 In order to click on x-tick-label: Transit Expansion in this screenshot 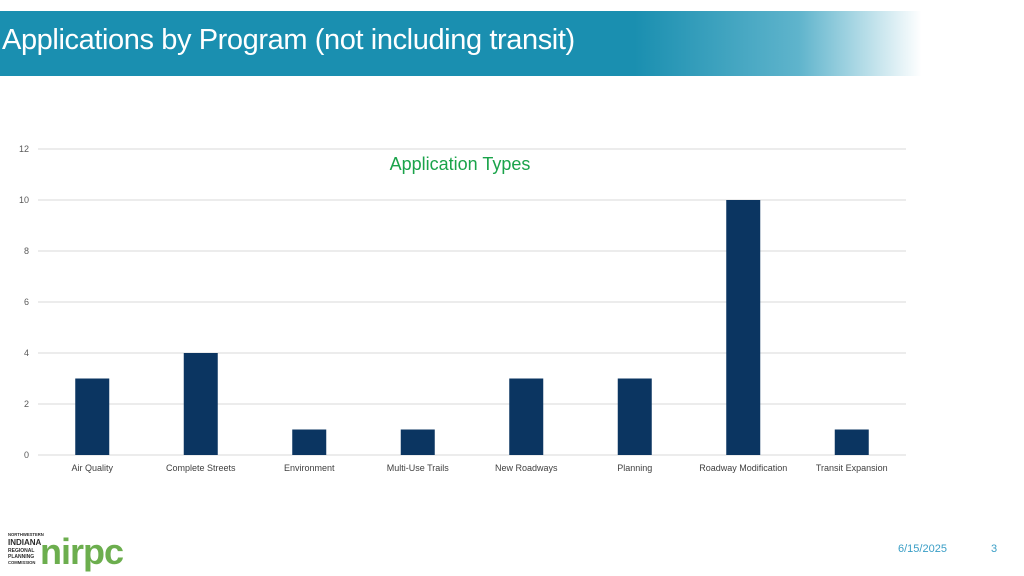, I will do `click(852, 468)`.